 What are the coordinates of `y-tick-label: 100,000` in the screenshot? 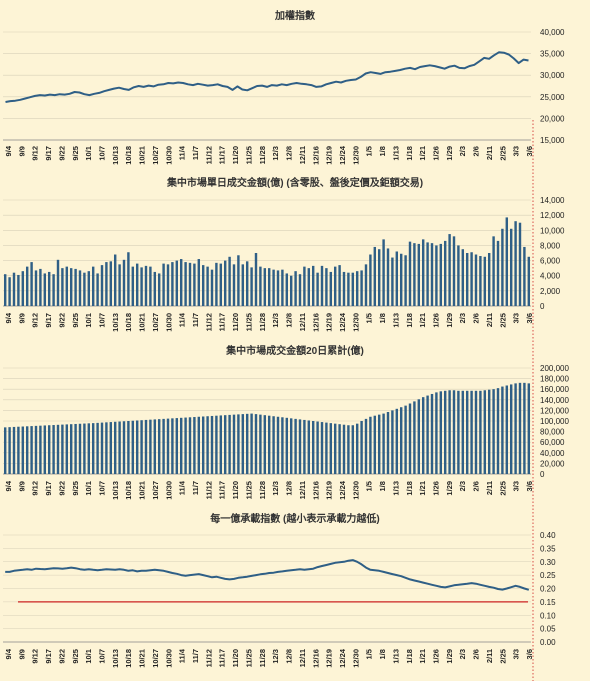 It's located at (554, 421).